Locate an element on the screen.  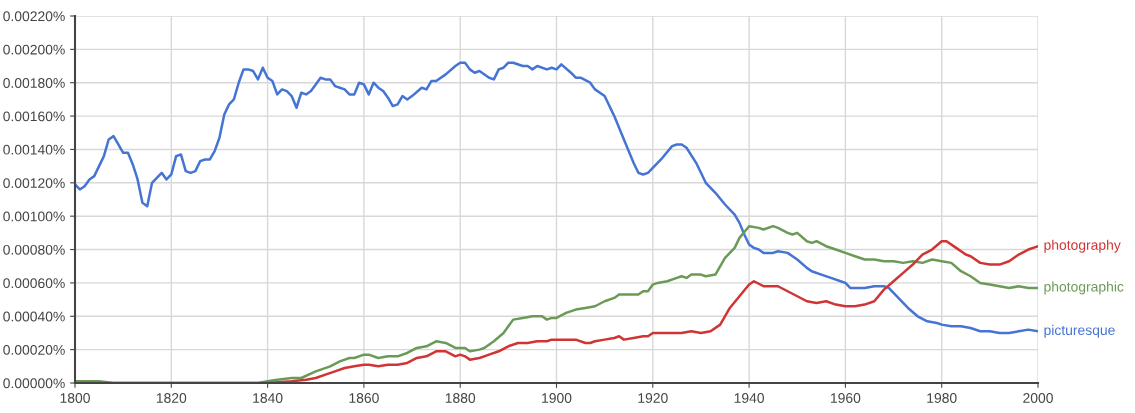
x-tick-label: 1900 is located at coordinates (557, 398).